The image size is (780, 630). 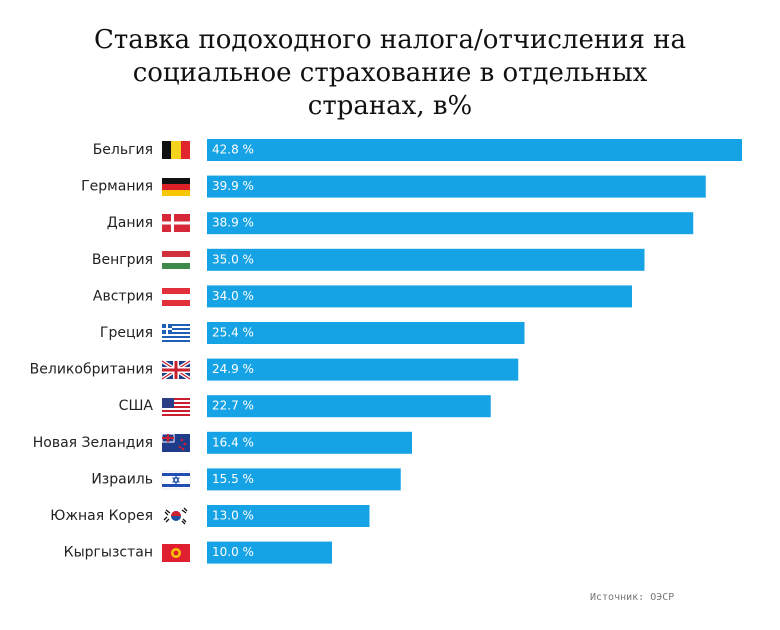 I want to click on value-label: 35.0 %, so click(x=233, y=259).